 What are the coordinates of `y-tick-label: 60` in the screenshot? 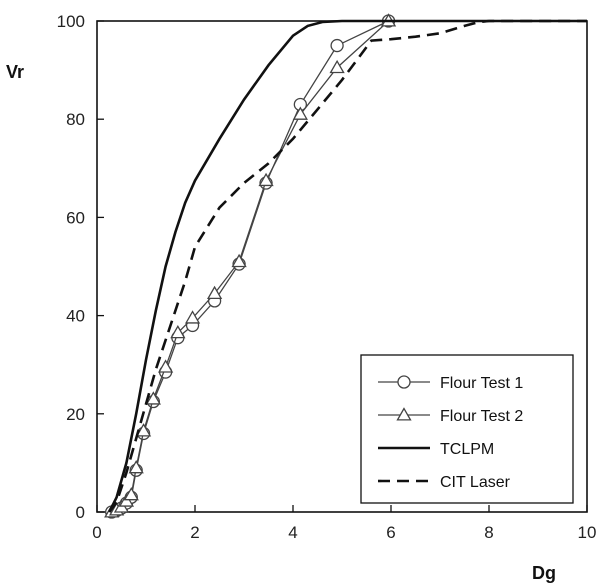 It's located at (75, 217).